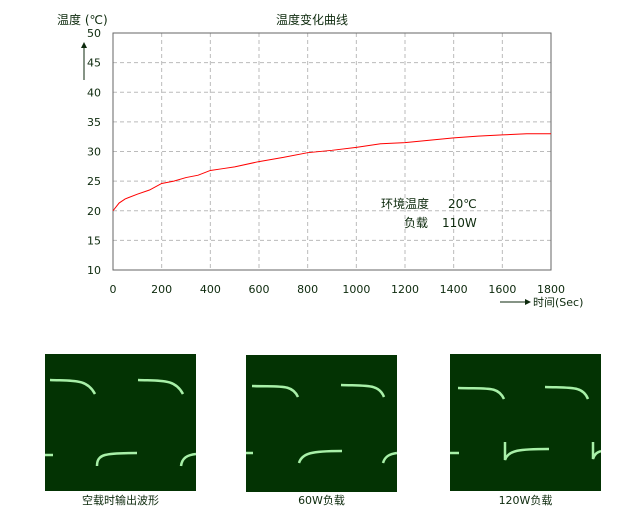 The image size is (643, 528). Describe the element at coordinates (526, 422) in the screenshot. I see `waveform-120w` at that location.